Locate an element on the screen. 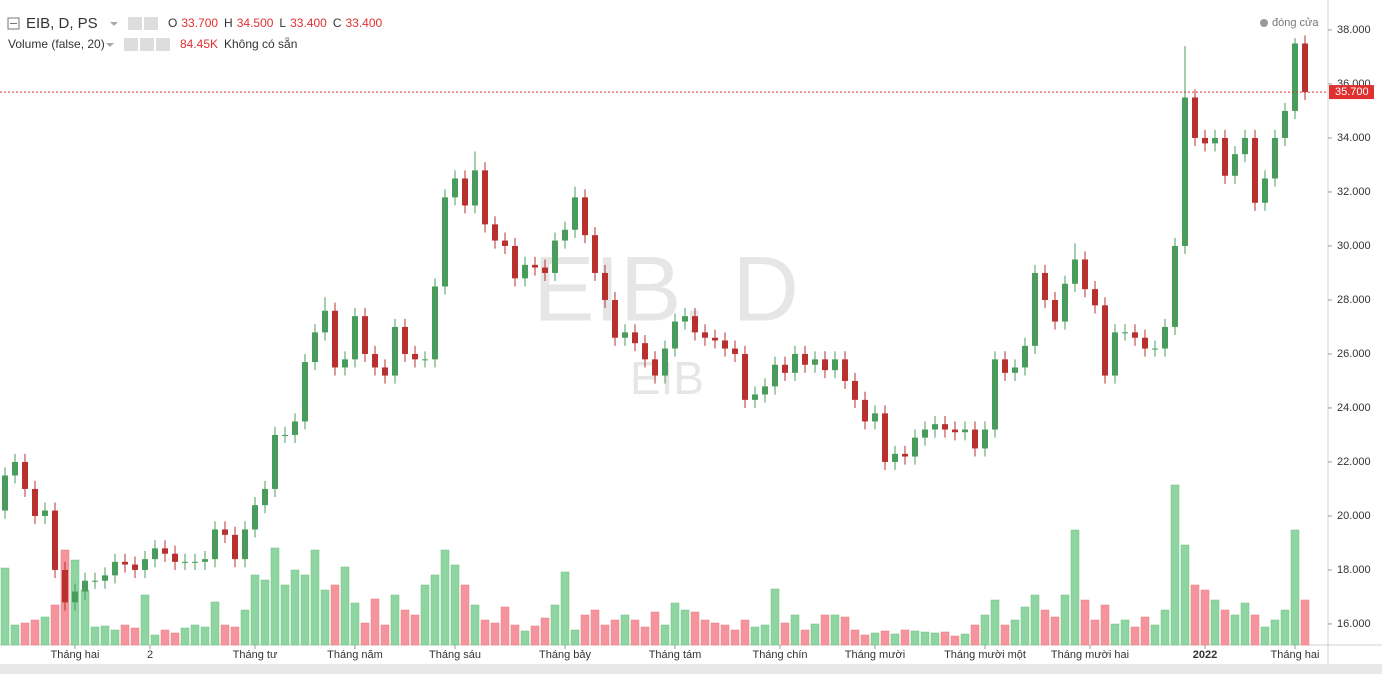 The image size is (1382, 674). ohlc-key: C is located at coordinates (337, 23).